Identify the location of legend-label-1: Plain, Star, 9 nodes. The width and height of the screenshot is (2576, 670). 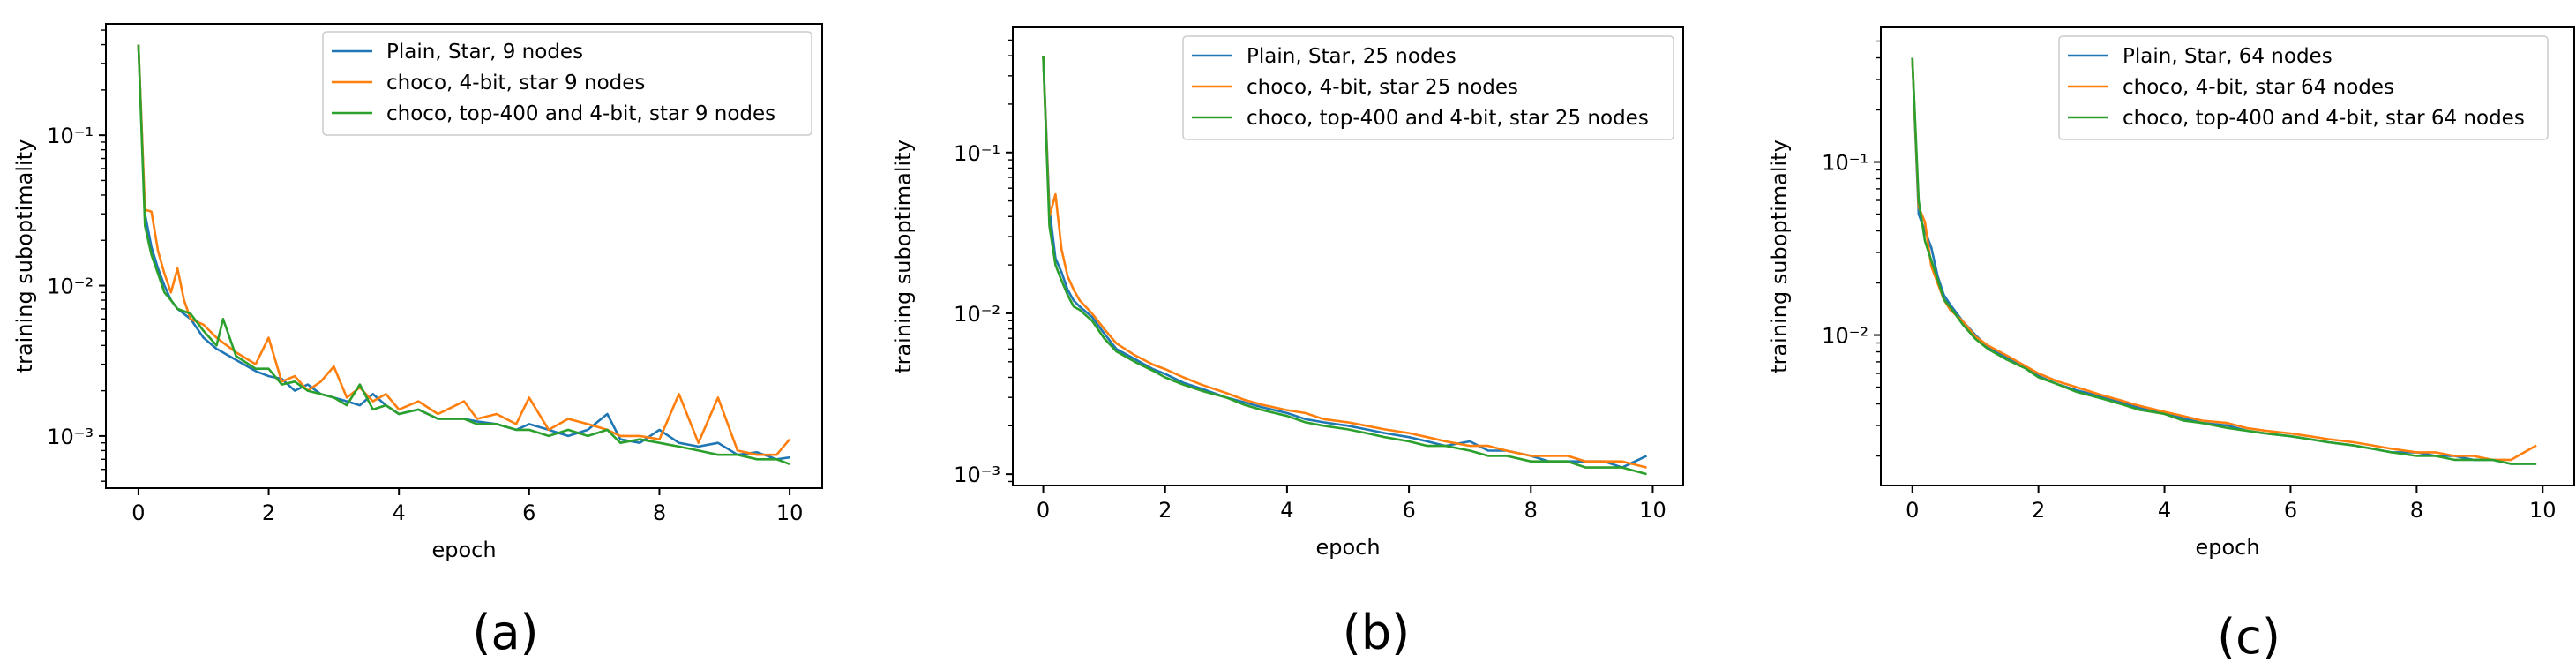
(484, 53).